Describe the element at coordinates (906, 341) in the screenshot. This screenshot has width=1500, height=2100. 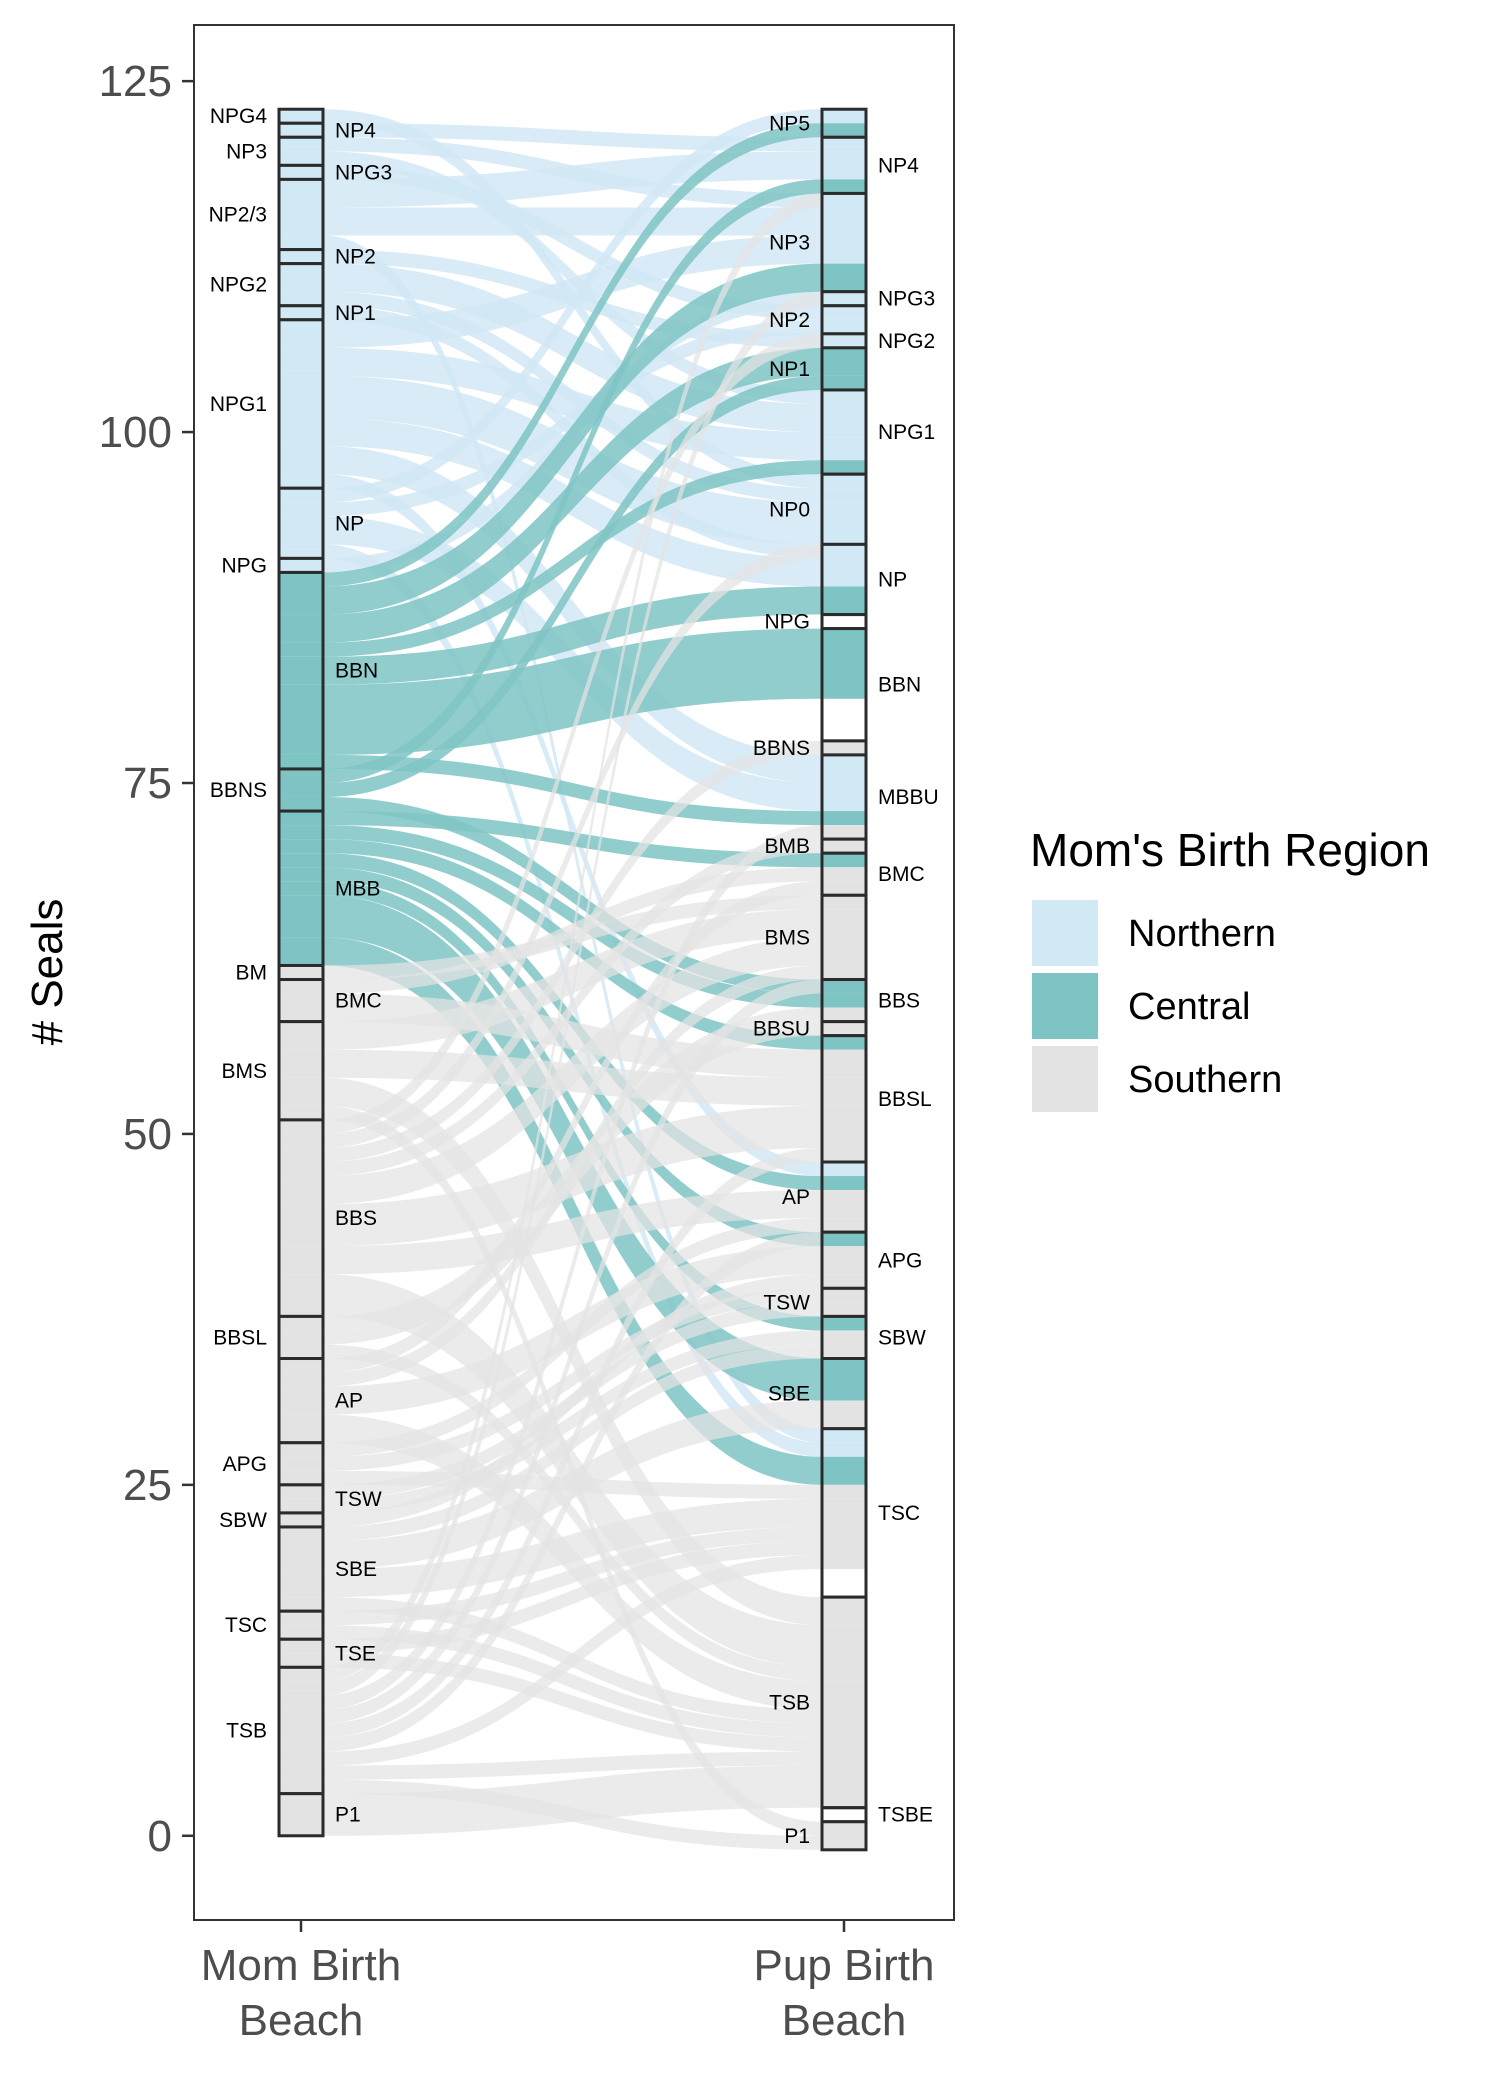
I see `right-stratum-label: NPG2` at that location.